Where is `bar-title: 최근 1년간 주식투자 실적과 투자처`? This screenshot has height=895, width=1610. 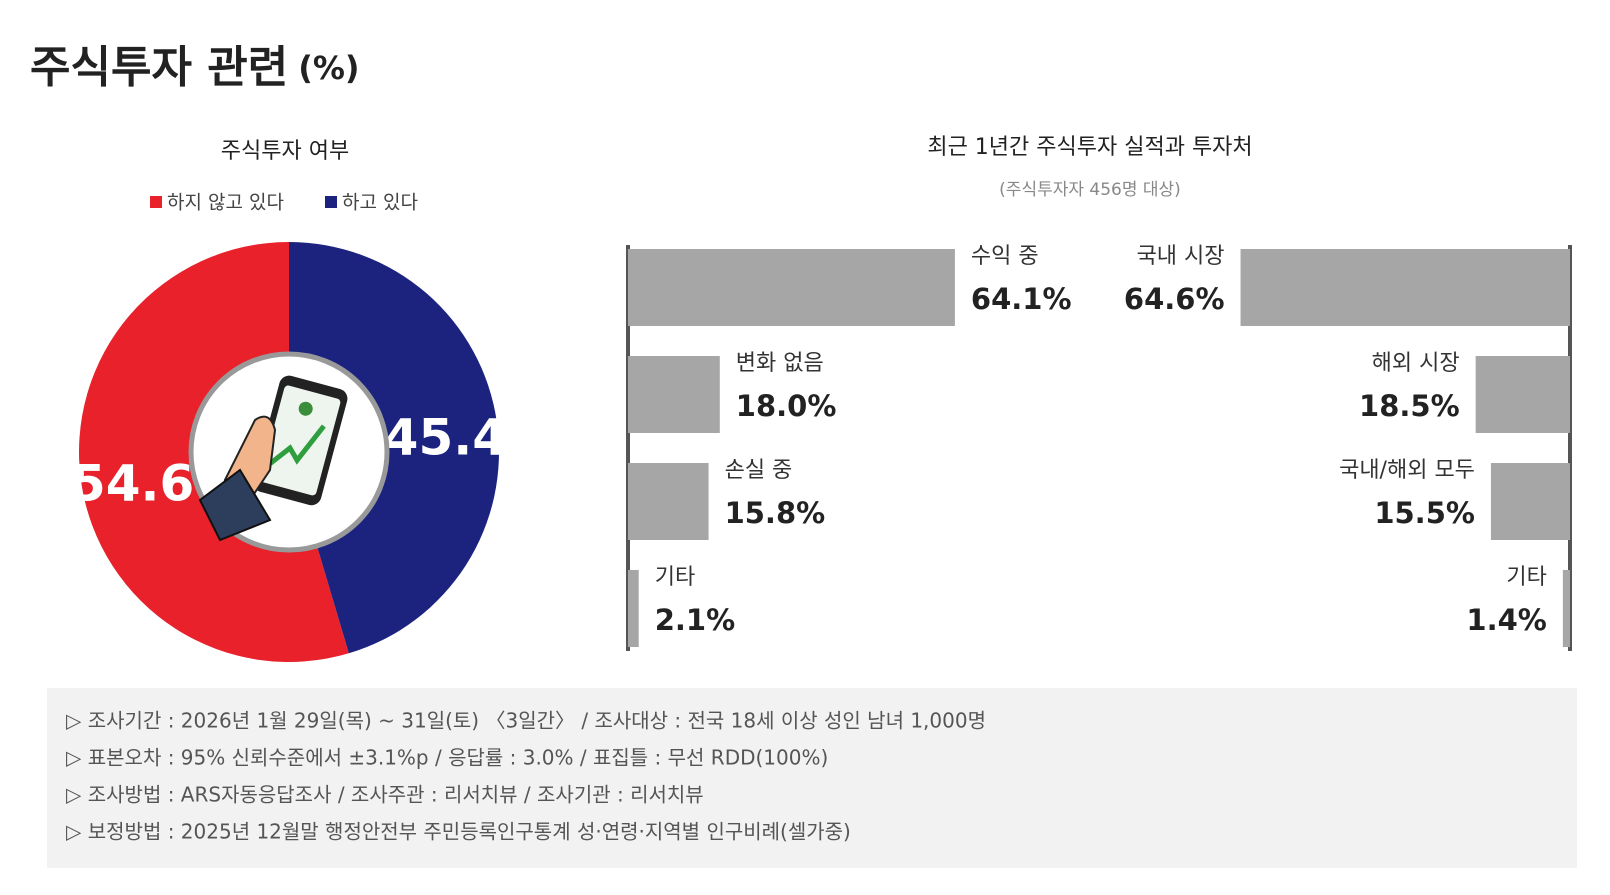 bar-title: 최근 1년간 주식투자 실적과 투자처 is located at coordinates (1089, 147).